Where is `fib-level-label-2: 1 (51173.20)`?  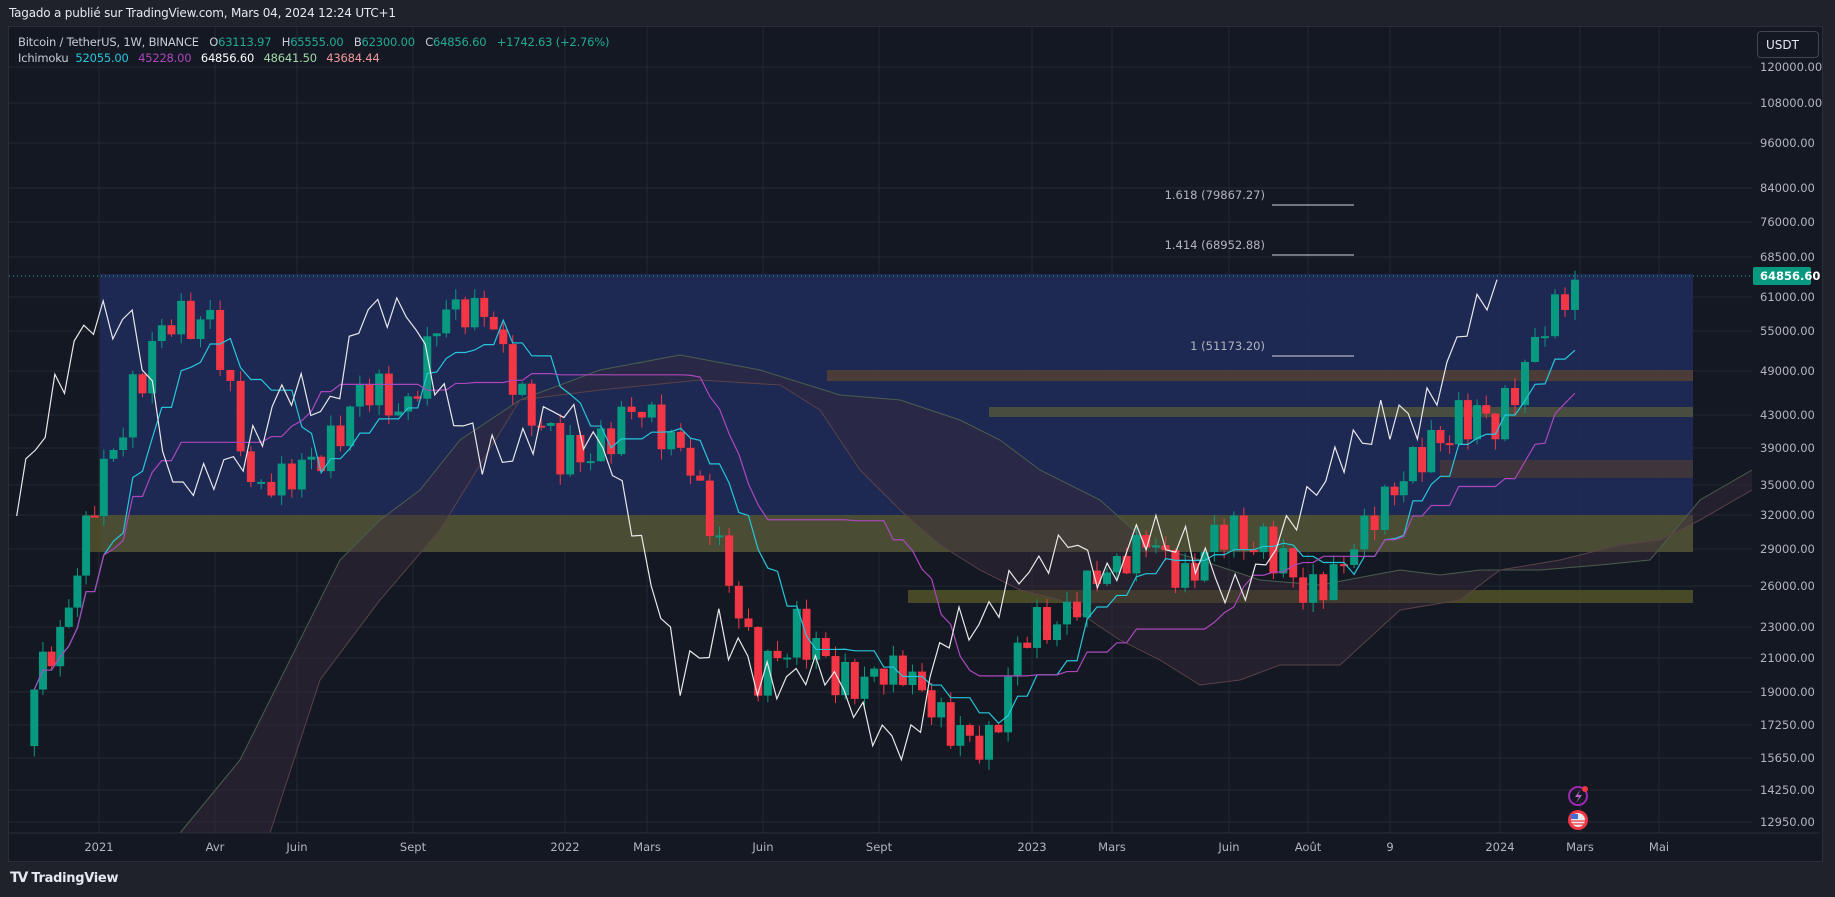
fib-level-label-2: 1 (51173.20) is located at coordinates (1227, 346).